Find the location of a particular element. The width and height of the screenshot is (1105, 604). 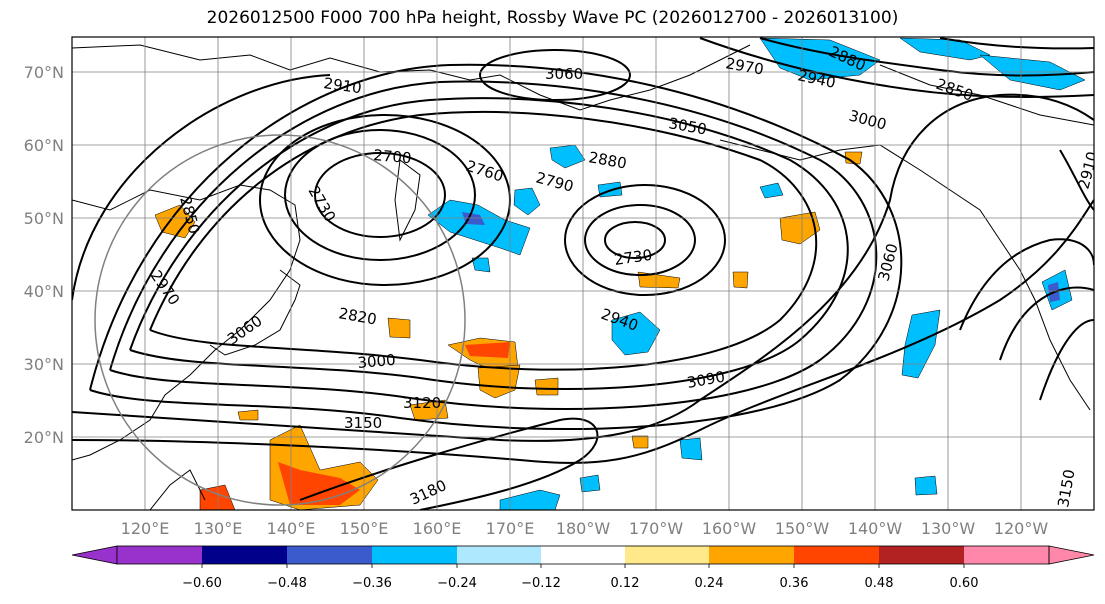

colorbar-tick-label: −0.12 is located at coordinates (541, 583).